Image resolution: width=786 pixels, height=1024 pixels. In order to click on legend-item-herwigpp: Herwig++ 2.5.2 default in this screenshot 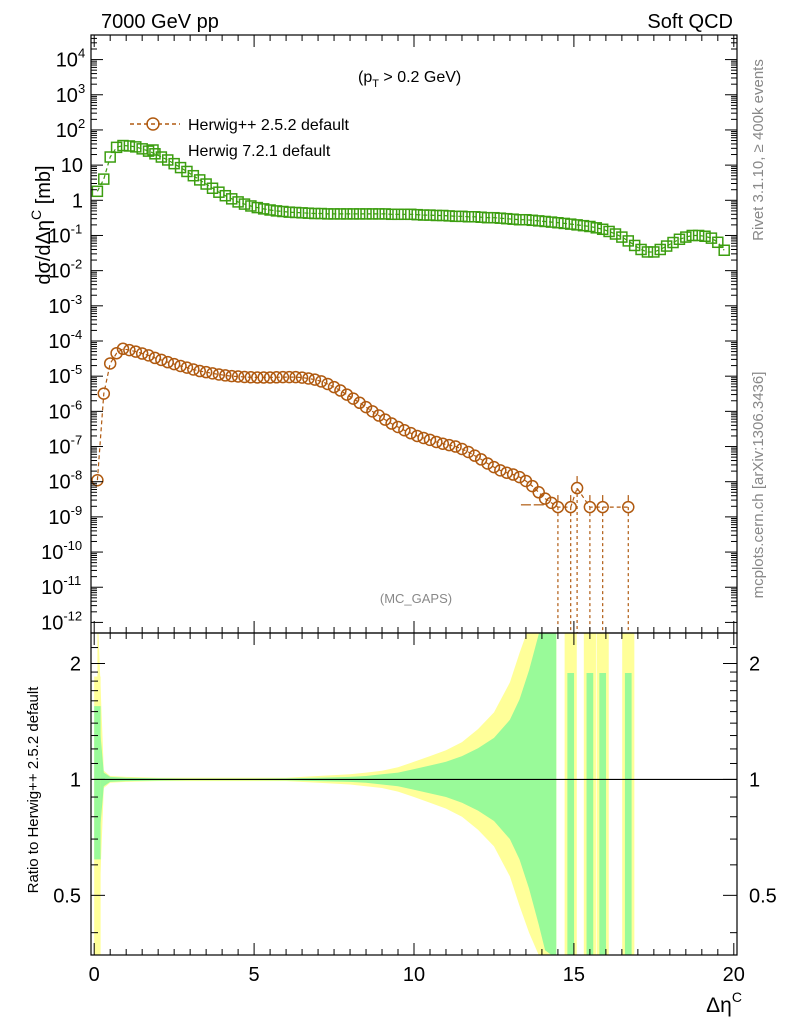, I will do `click(240, 125)`.